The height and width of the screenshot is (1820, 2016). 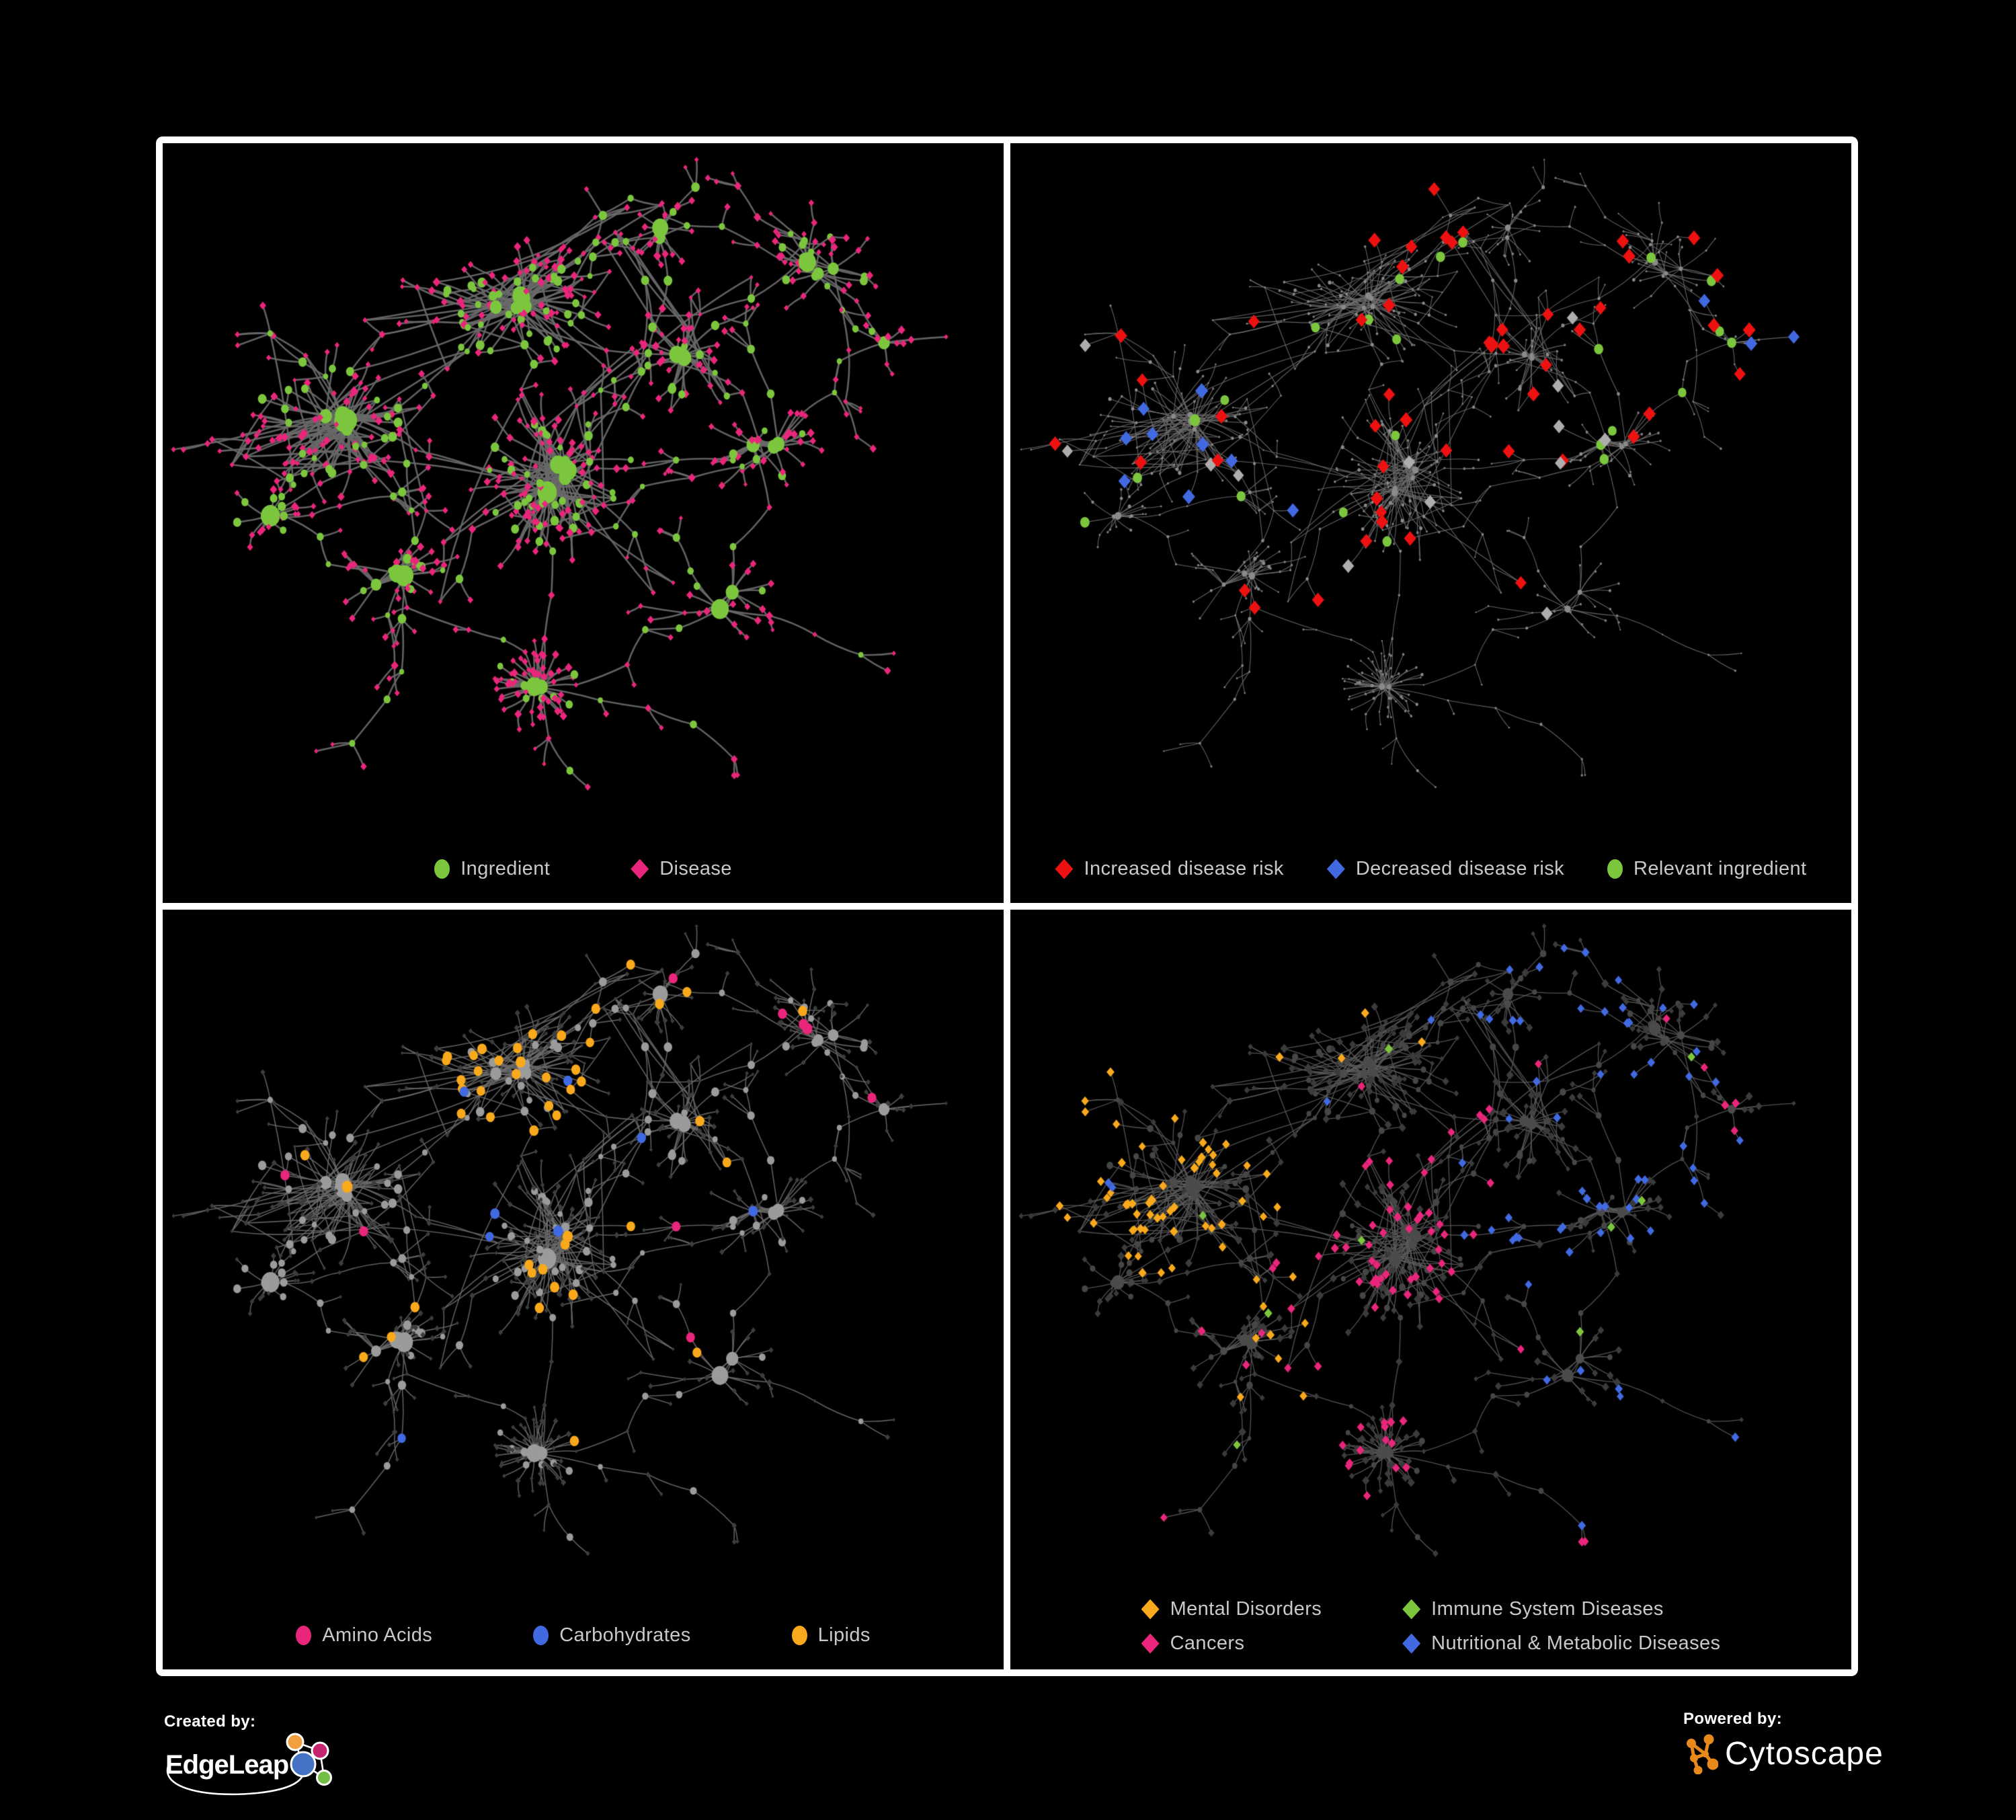 I want to click on cytoscape-credit: Powered by: Cytoscape, so click(x=1783, y=1742).